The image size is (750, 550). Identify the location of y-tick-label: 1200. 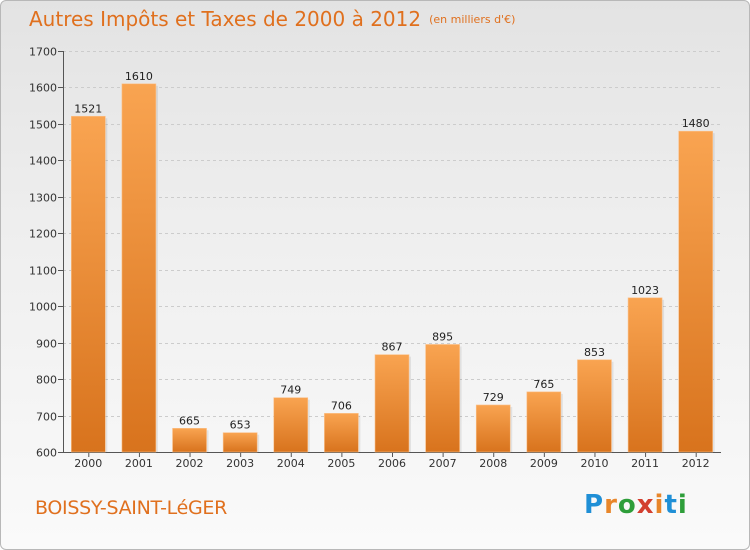
(43, 234).